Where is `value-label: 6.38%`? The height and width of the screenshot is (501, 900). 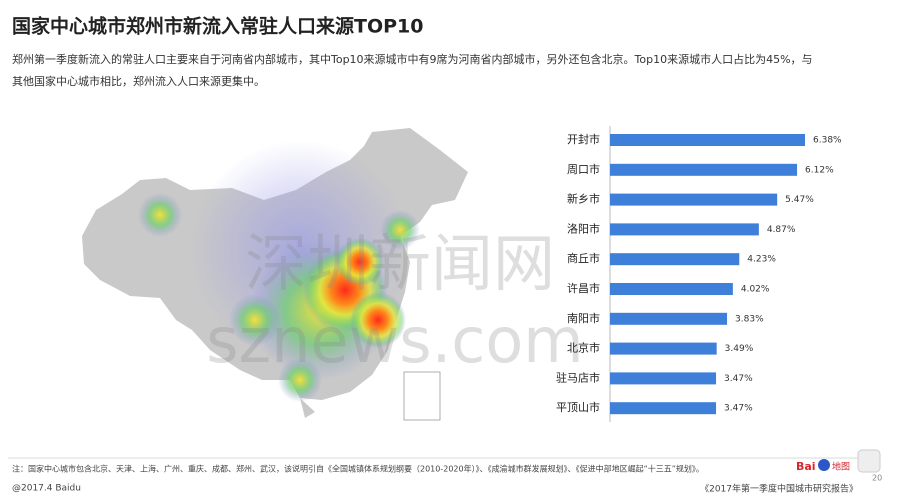
value-label: 6.38% is located at coordinates (827, 141).